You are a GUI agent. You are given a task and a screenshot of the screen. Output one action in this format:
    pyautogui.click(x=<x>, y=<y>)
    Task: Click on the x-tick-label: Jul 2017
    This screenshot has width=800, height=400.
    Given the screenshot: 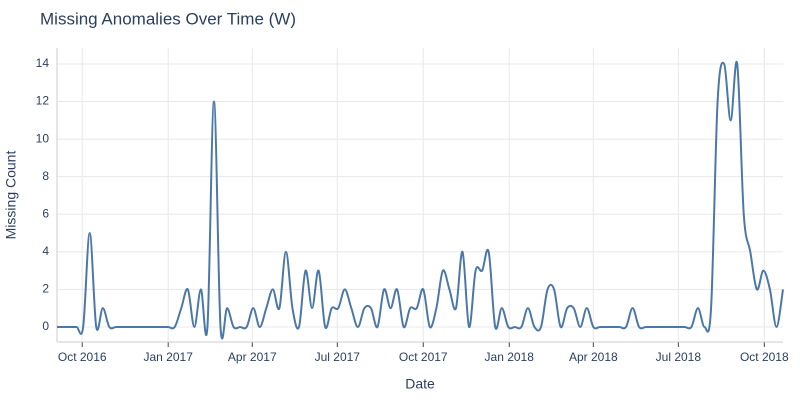 What is the action you would take?
    pyautogui.click(x=338, y=357)
    